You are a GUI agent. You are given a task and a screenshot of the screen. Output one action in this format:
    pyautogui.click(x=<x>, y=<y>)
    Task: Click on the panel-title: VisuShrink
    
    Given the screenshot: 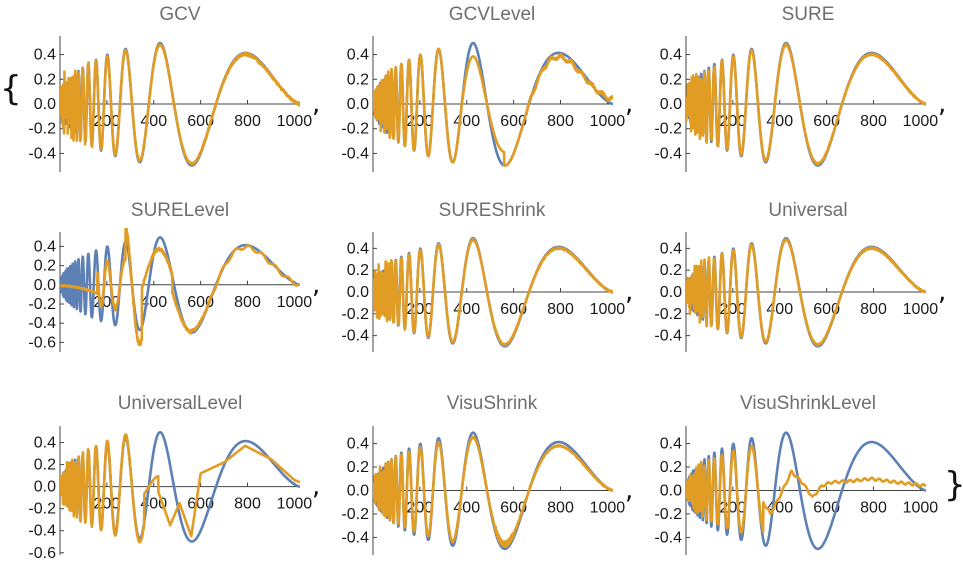 What is the action you would take?
    pyautogui.click(x=492, y=403)
    